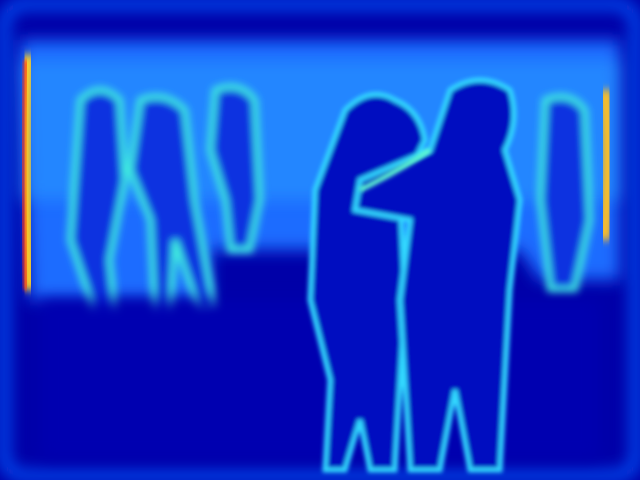  What do you see at coordinates (24, 175) in the screenshot?
I see `left-edge-hot` at bounding box center [24, 175].